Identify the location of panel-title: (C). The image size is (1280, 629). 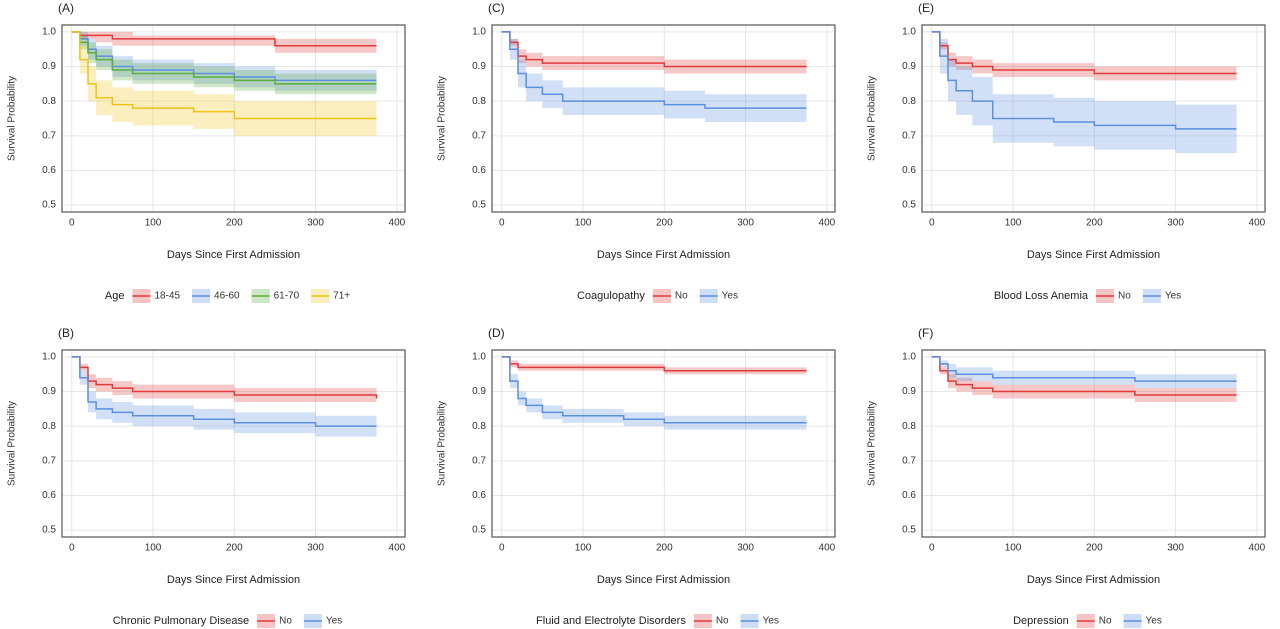
(496, 8).